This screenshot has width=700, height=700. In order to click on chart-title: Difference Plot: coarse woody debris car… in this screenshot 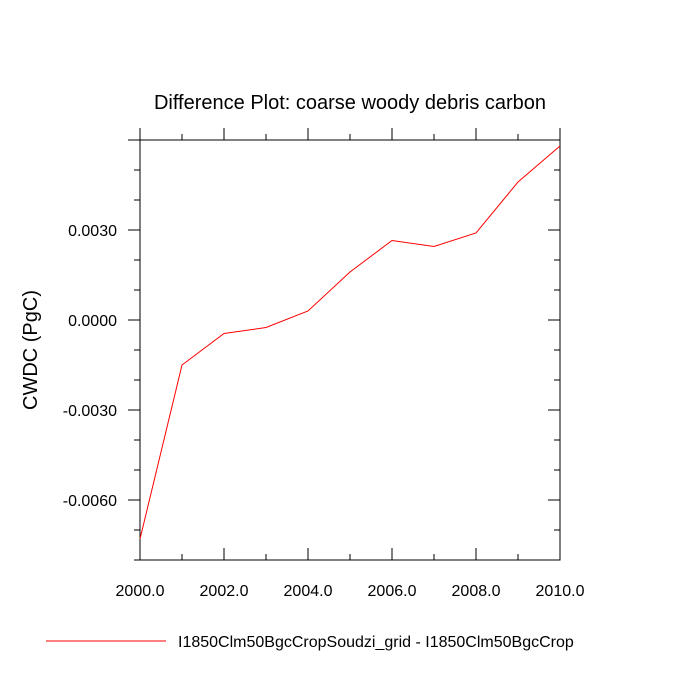, I will do `click(350, 103)`.